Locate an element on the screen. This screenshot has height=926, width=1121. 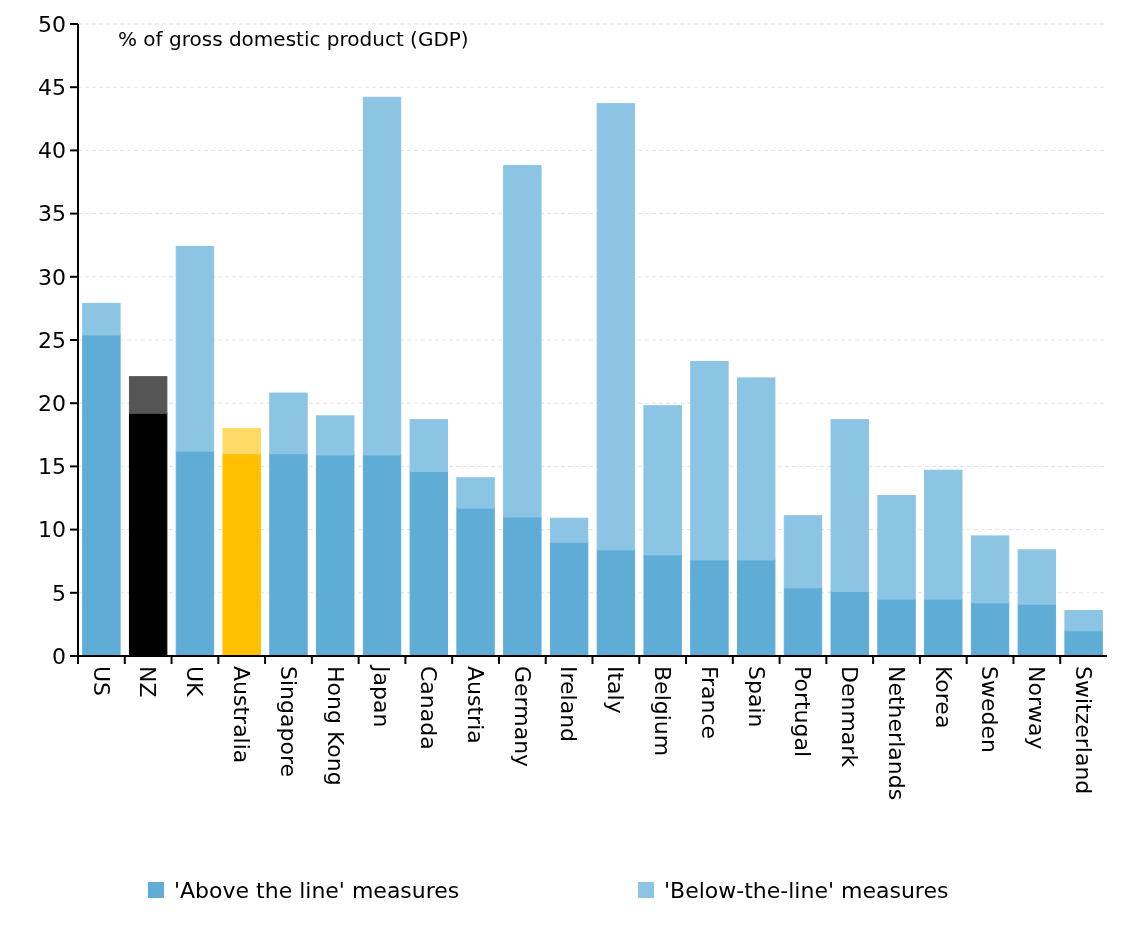
x-tick-label: Singapore is located at coordinates (288, 721).